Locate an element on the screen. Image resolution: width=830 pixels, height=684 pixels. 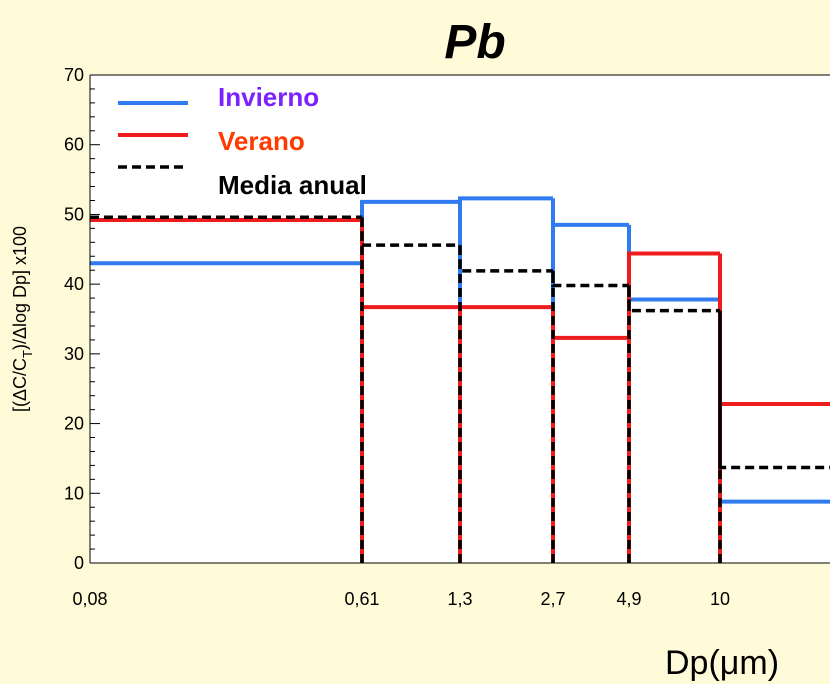
x-tick-label: 1,3 is located at coordinates (459, 599).